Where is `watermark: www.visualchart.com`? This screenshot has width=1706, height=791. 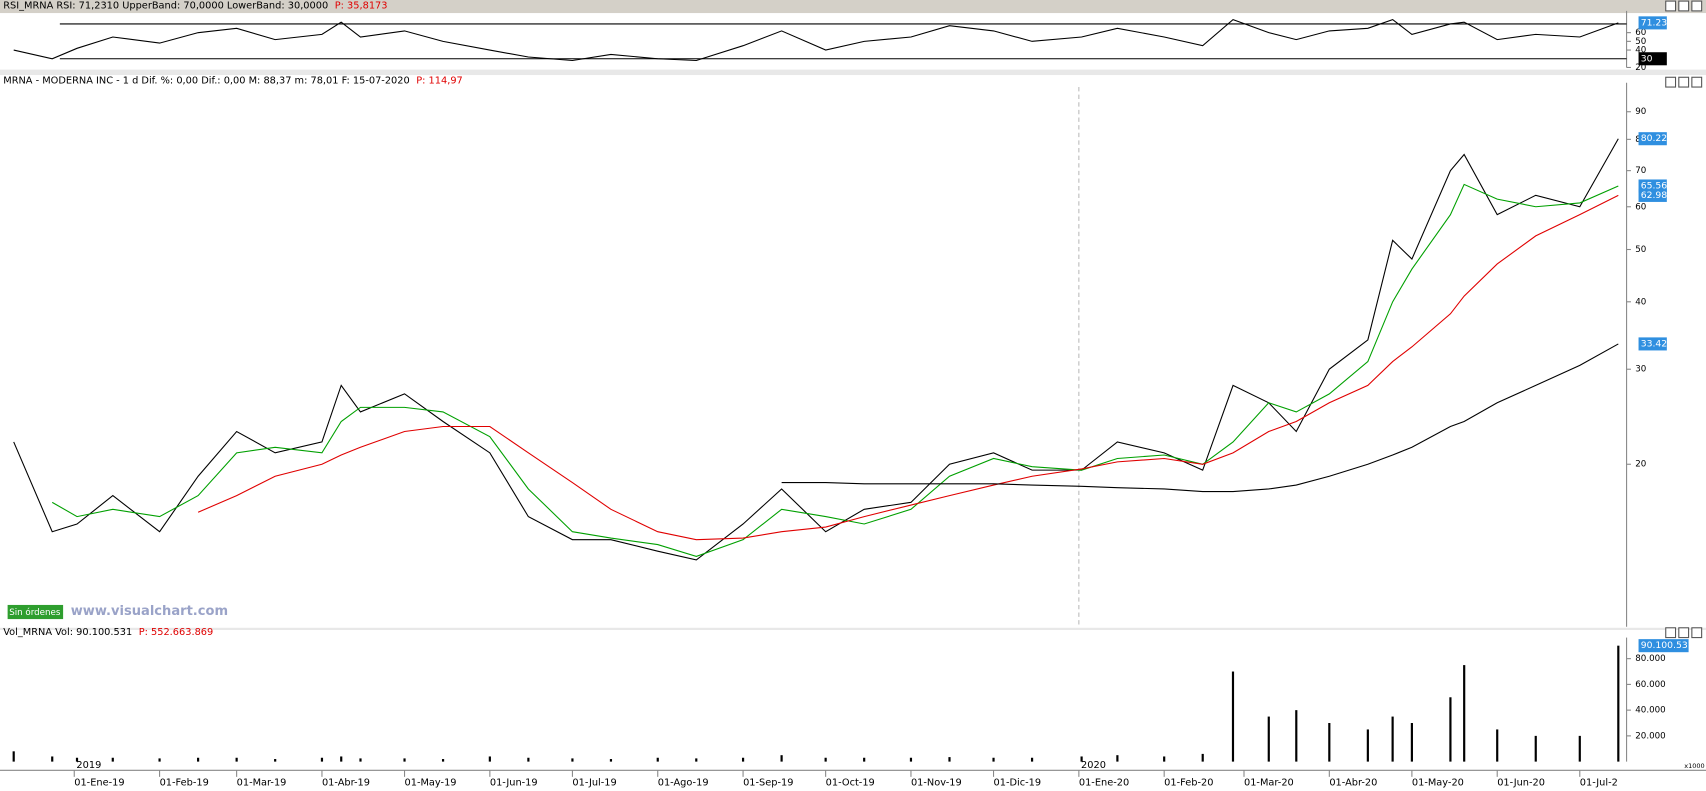
watermark: www.visualchart.com is located at coordinates (149, 611).